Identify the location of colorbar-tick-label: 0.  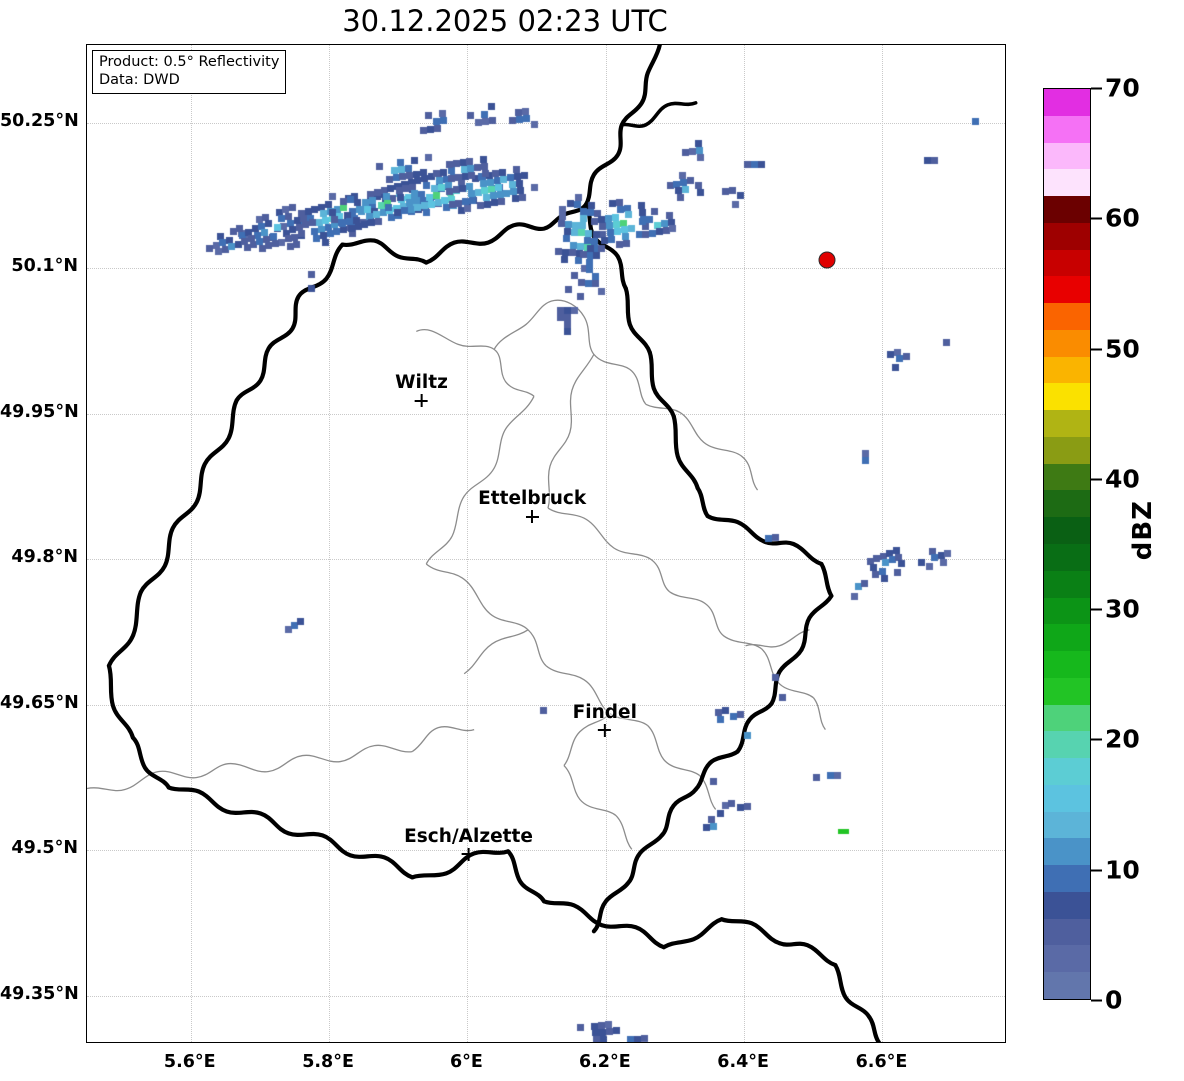
(1106, 1000).